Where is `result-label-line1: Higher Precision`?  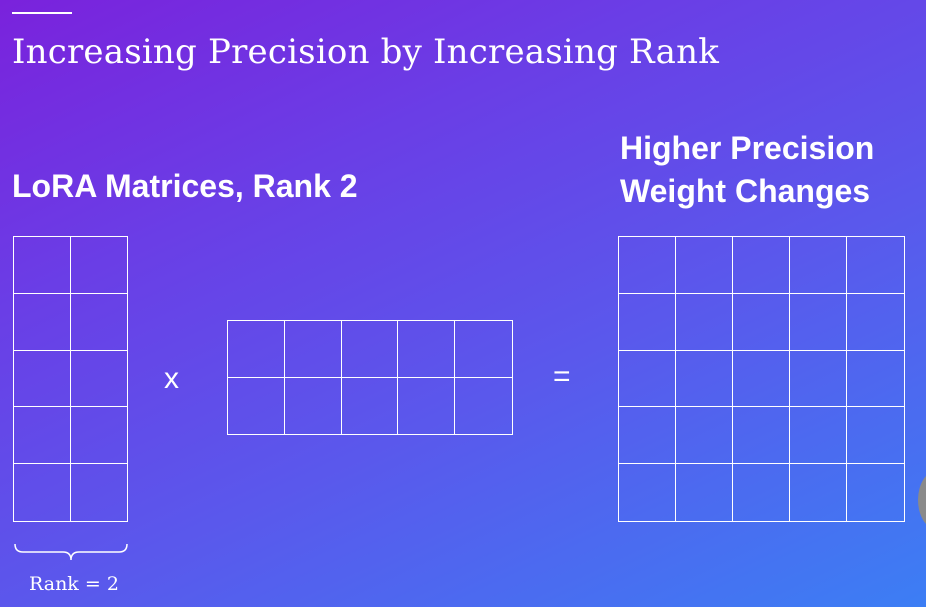
result-label-line1: Higher Precision is located at coordinates (747, 148).